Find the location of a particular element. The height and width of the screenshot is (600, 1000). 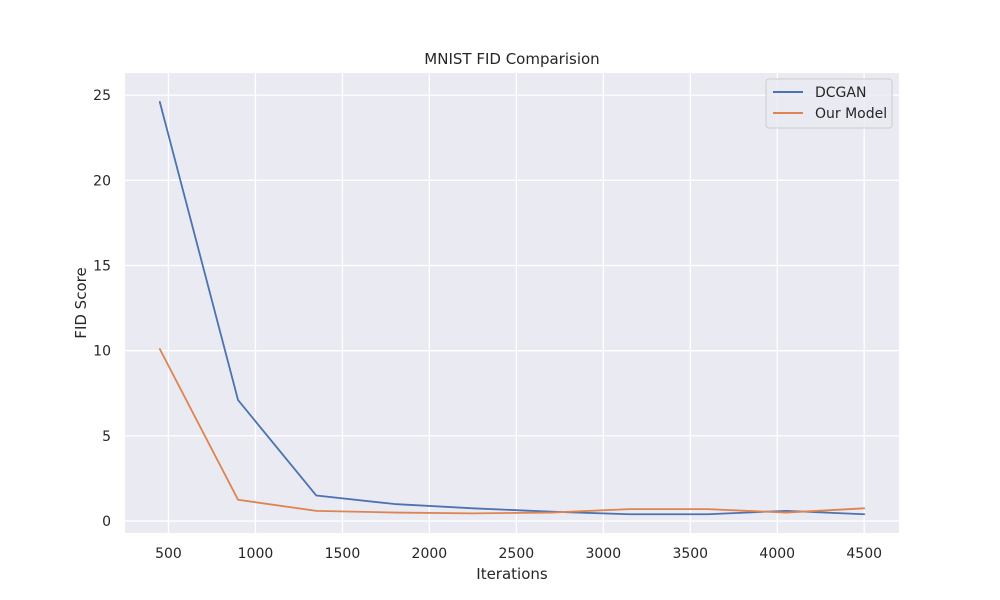

x-tick-label: 3000 is located at coordinates (603, 554).